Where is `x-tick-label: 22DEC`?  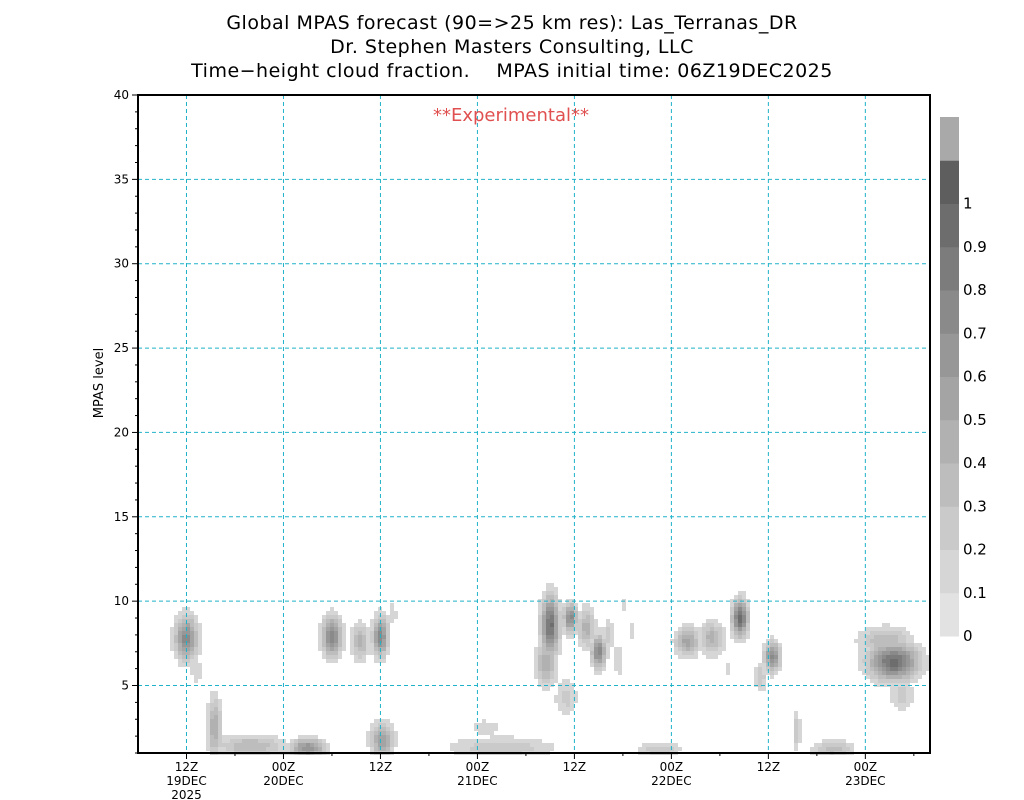
x-tick-label: 22DEC is located at coordinates (671, 781).